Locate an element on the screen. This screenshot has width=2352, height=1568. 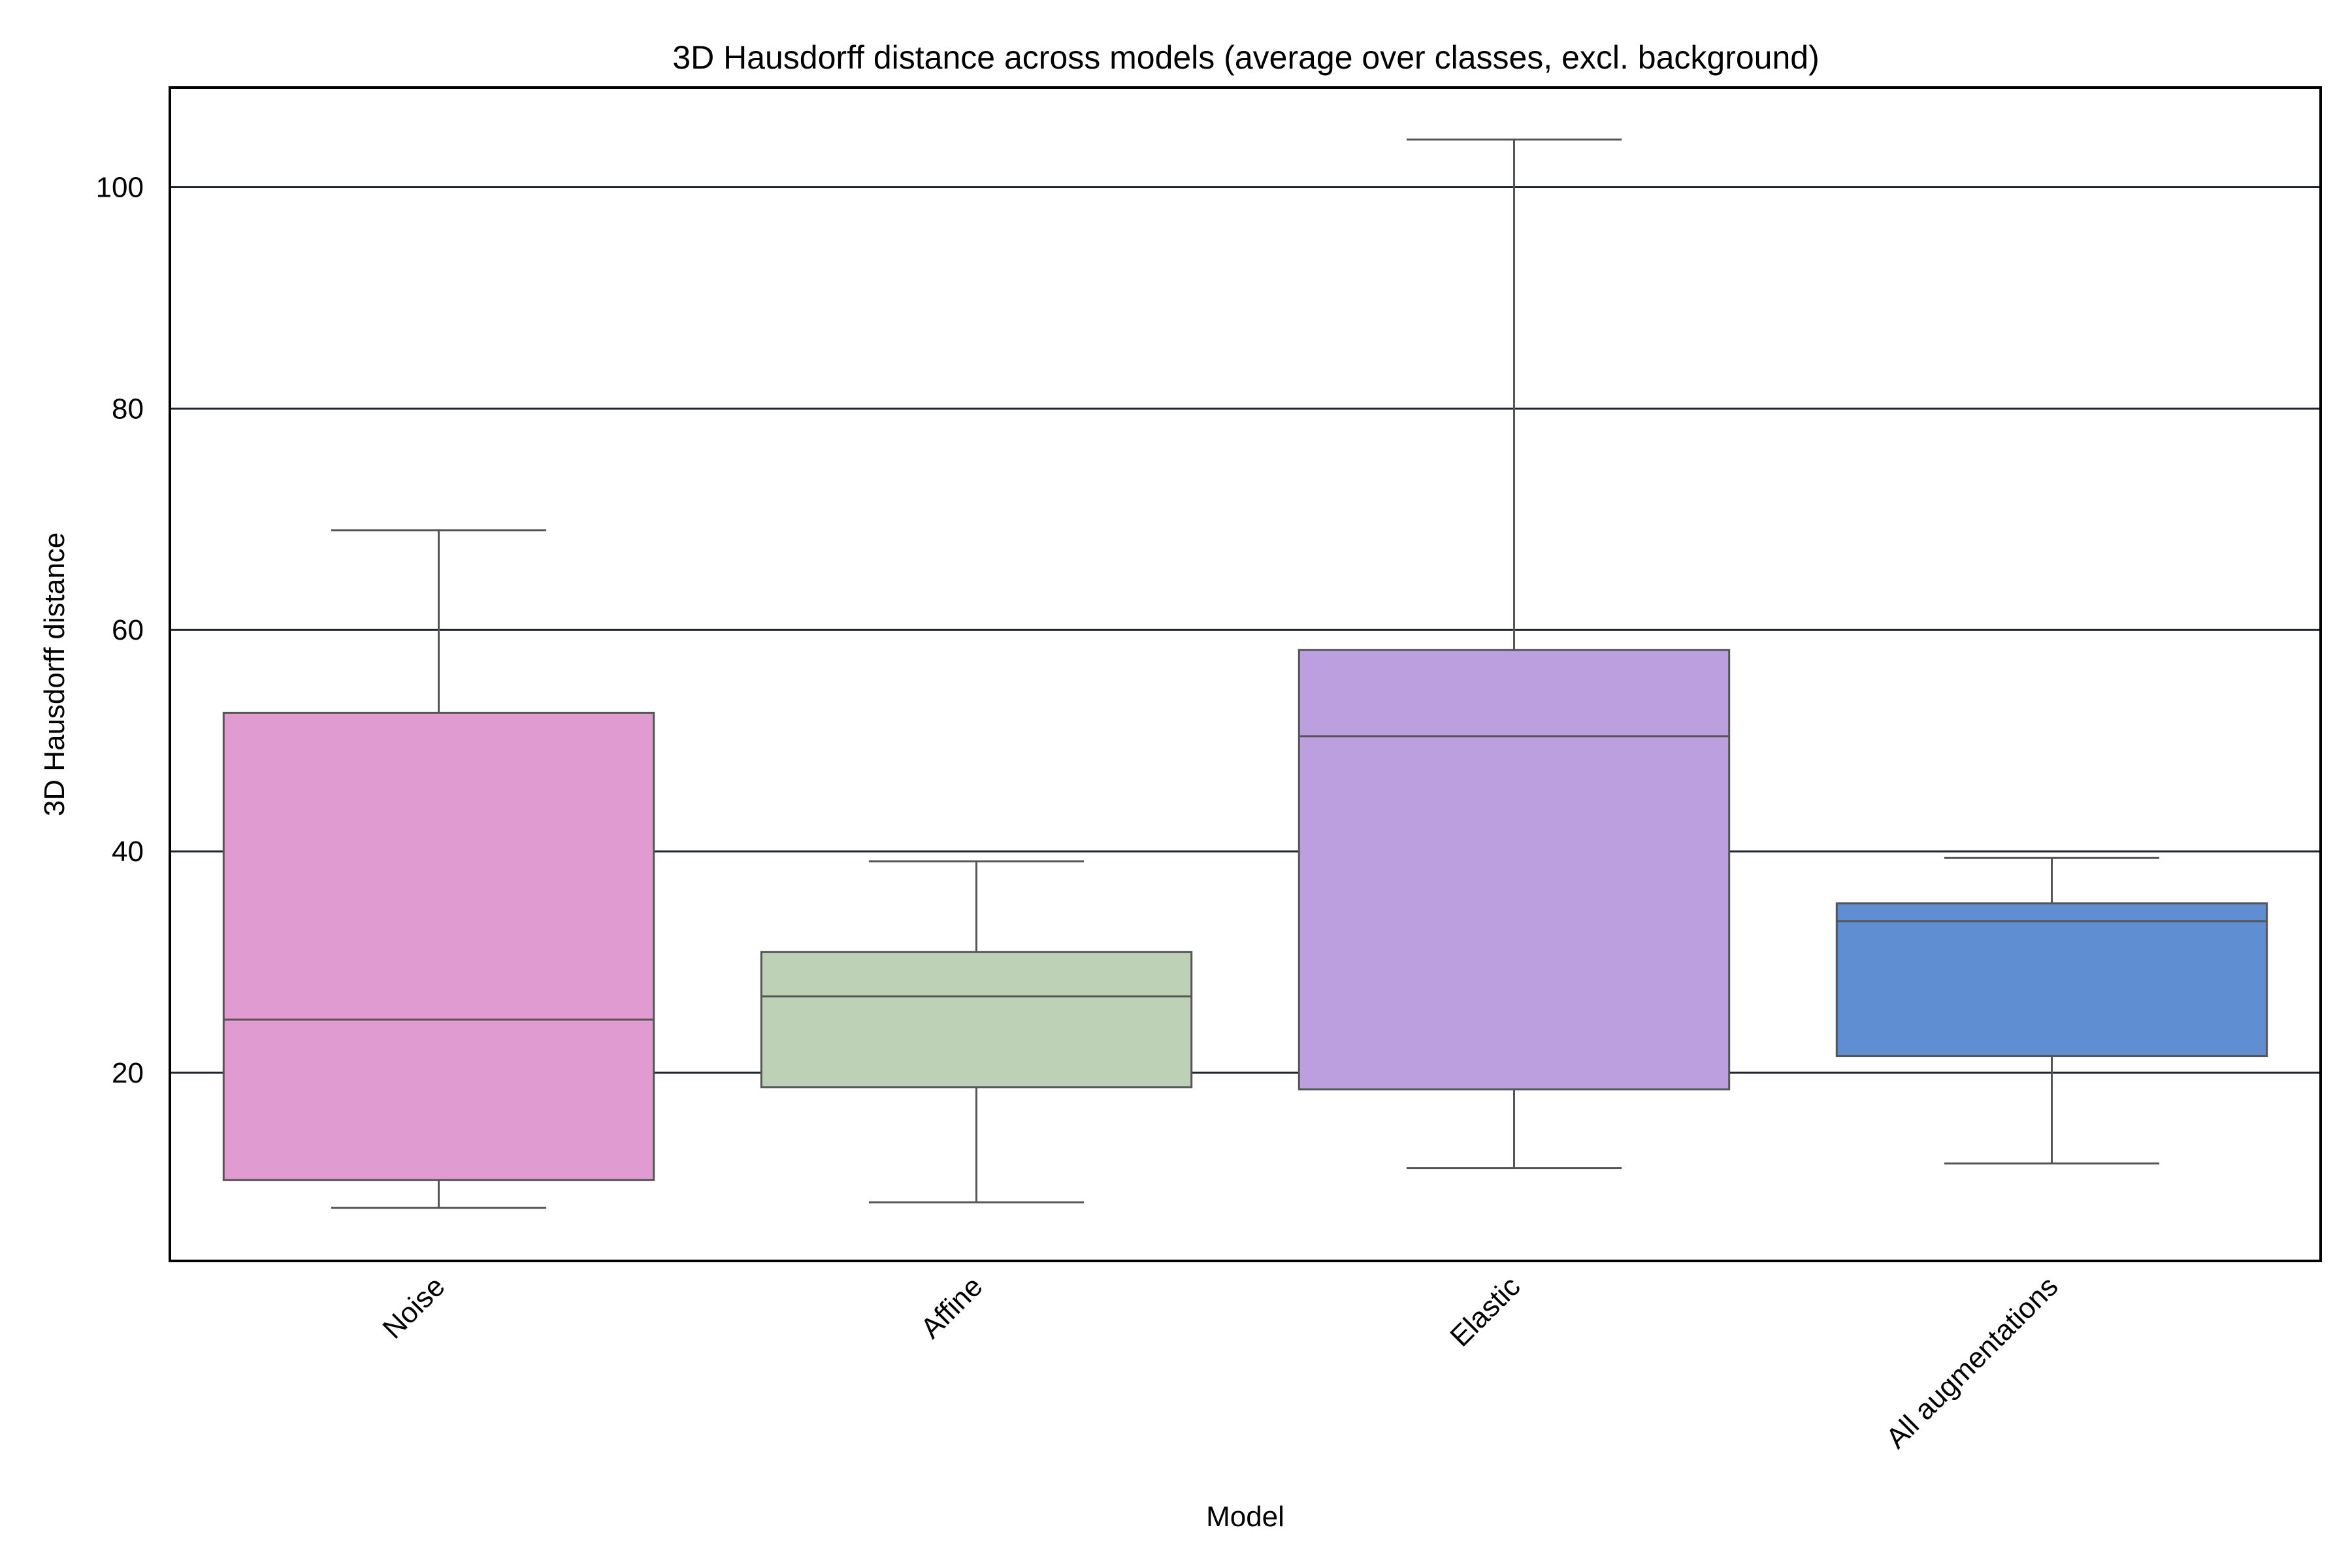
box-elastic is located at coordinates (1514, 654).